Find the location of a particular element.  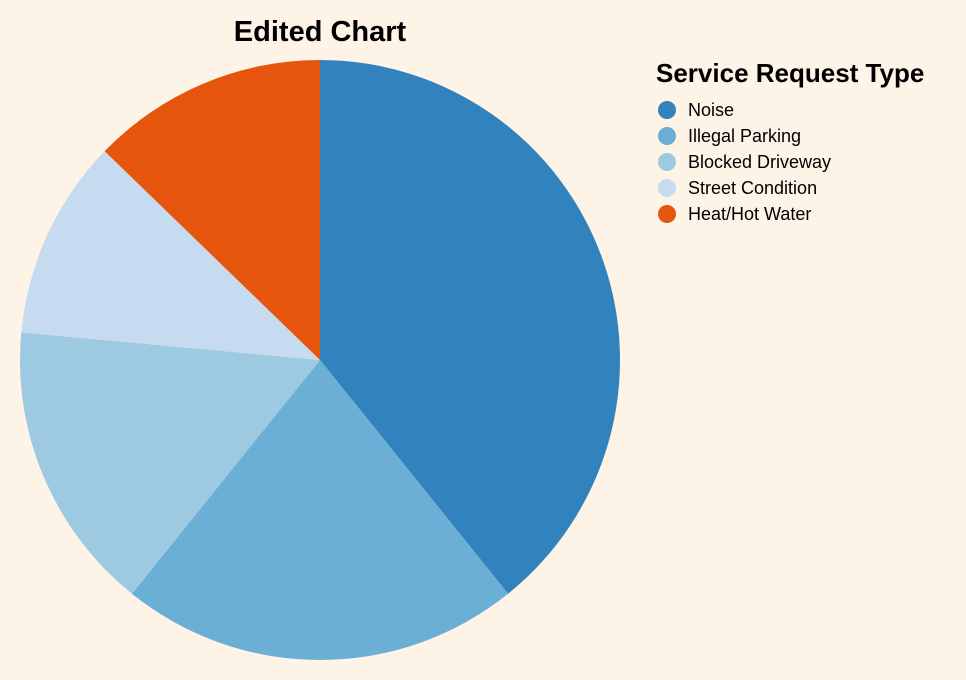

legend-item: Illegal Parking is located at coordinates (790, 136).